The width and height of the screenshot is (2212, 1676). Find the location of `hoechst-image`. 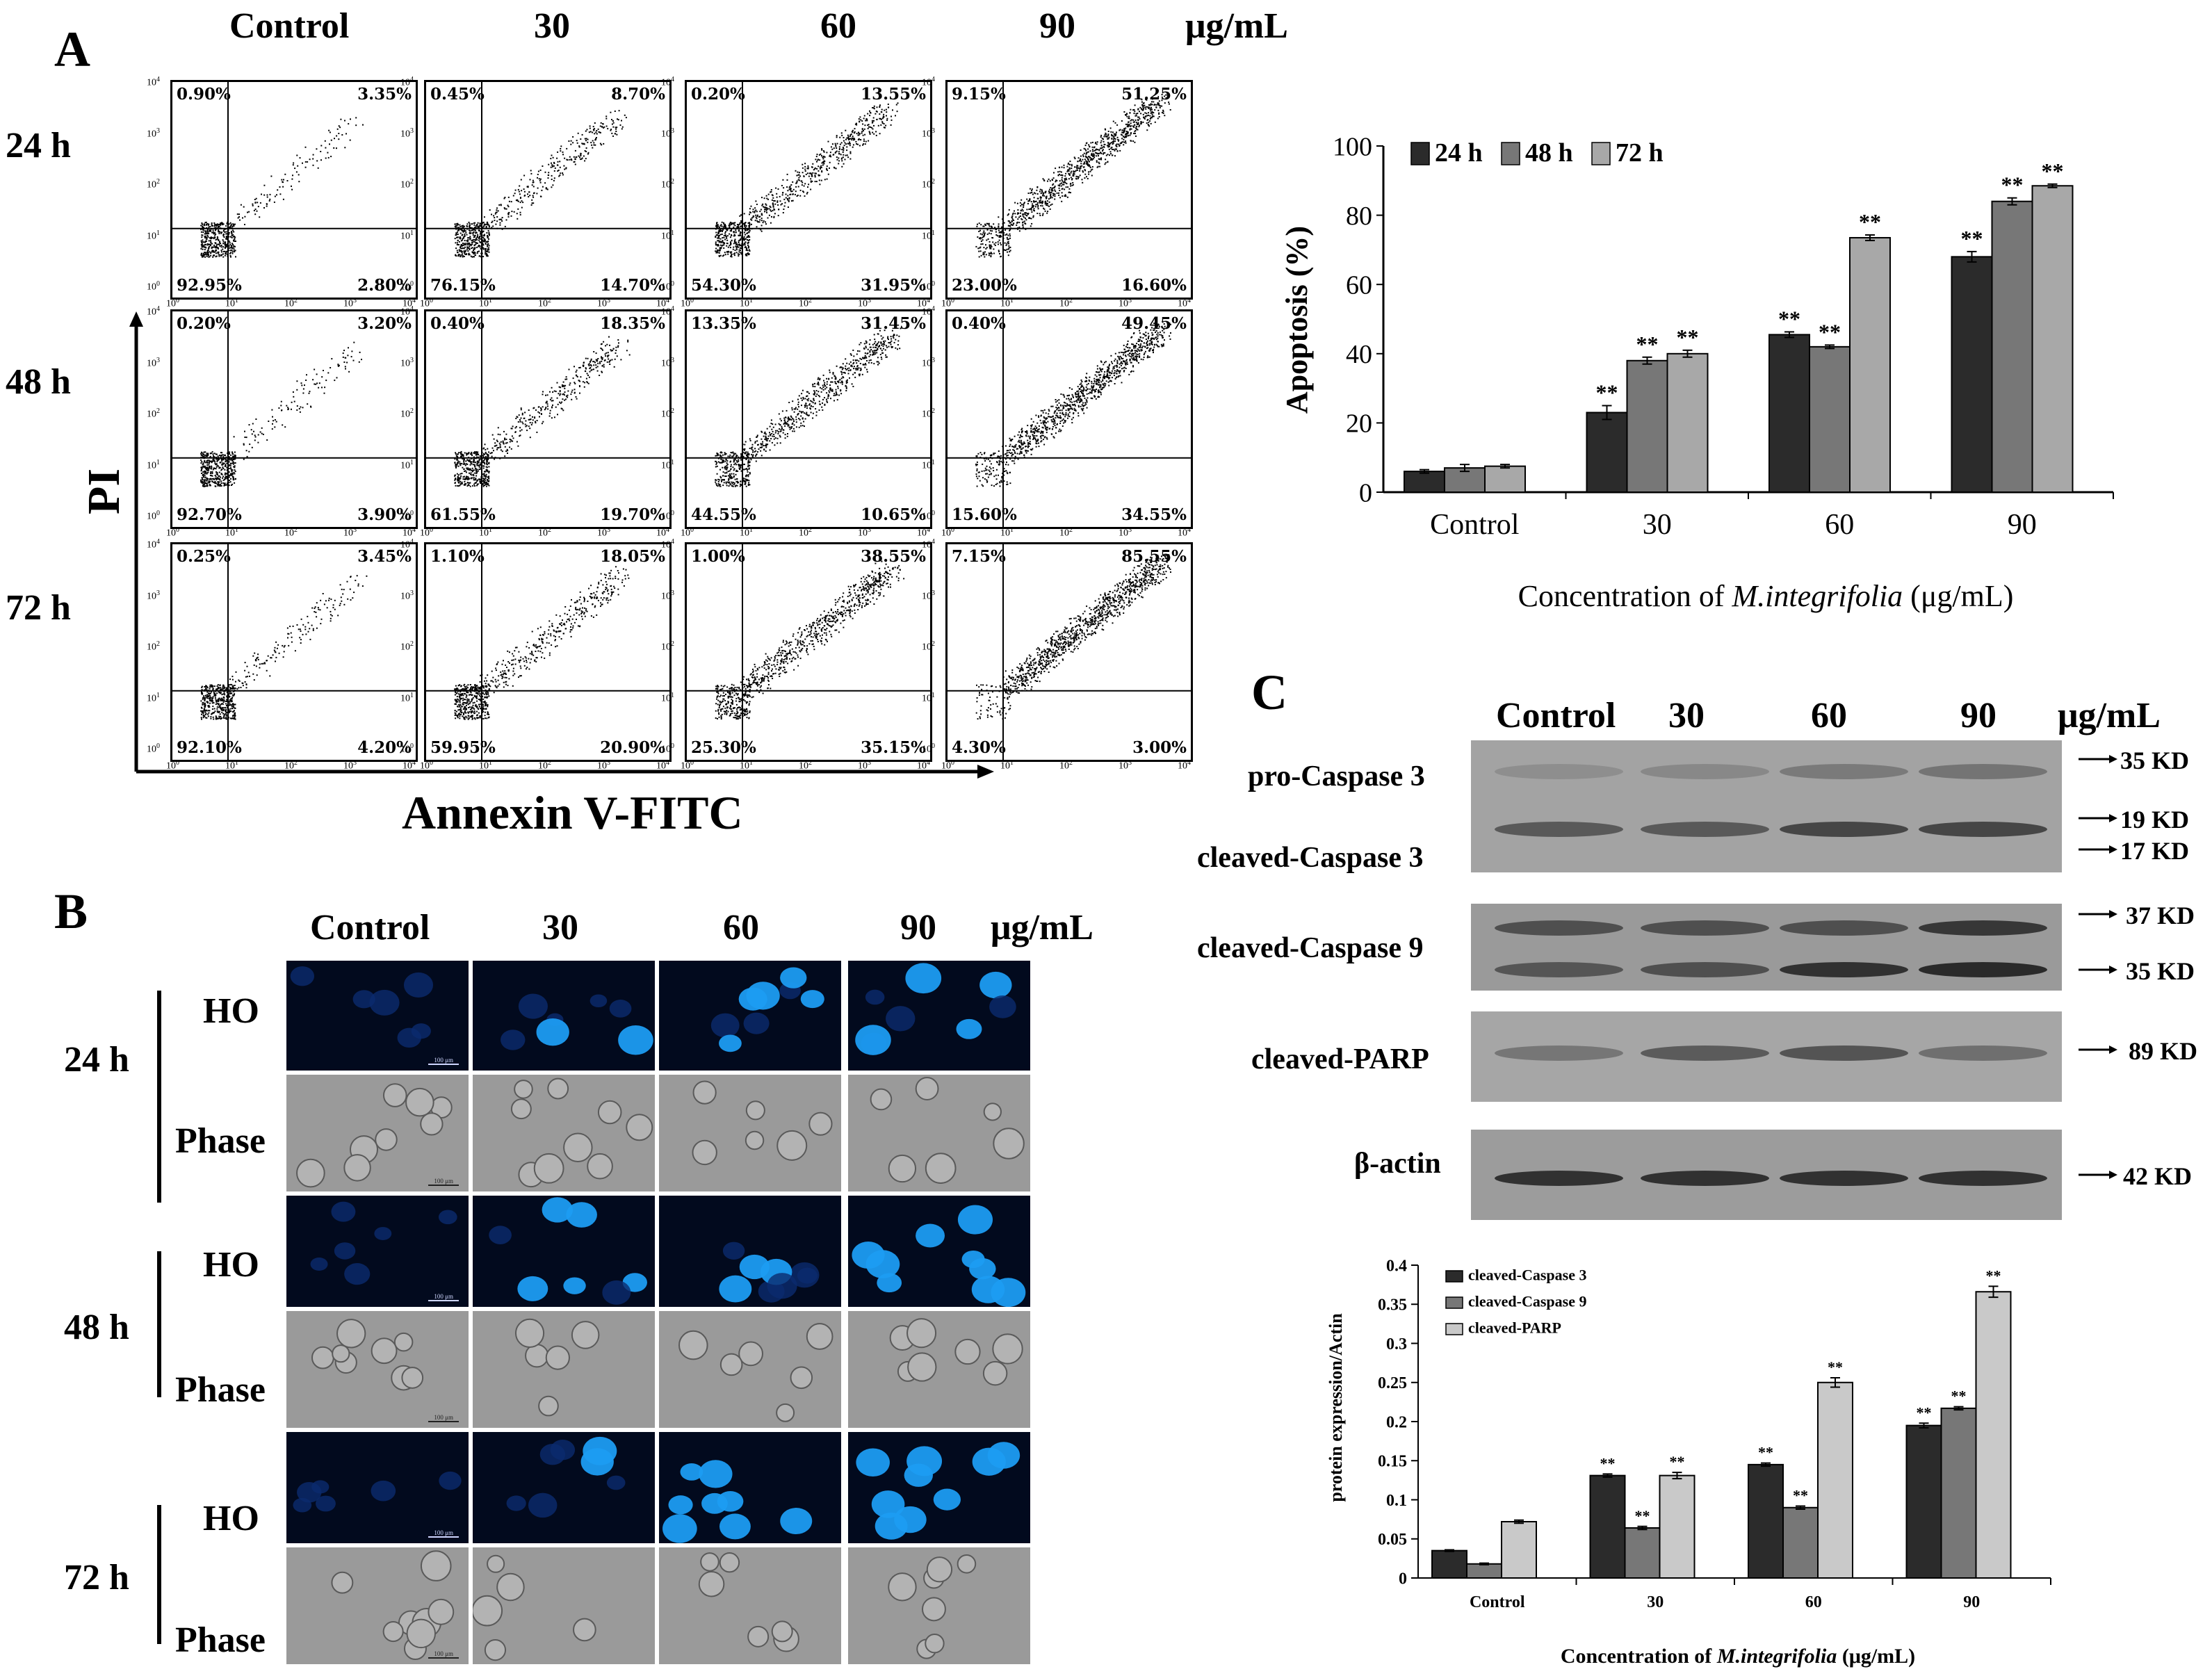

hoechst-image is located at coordinates (939, 1488).